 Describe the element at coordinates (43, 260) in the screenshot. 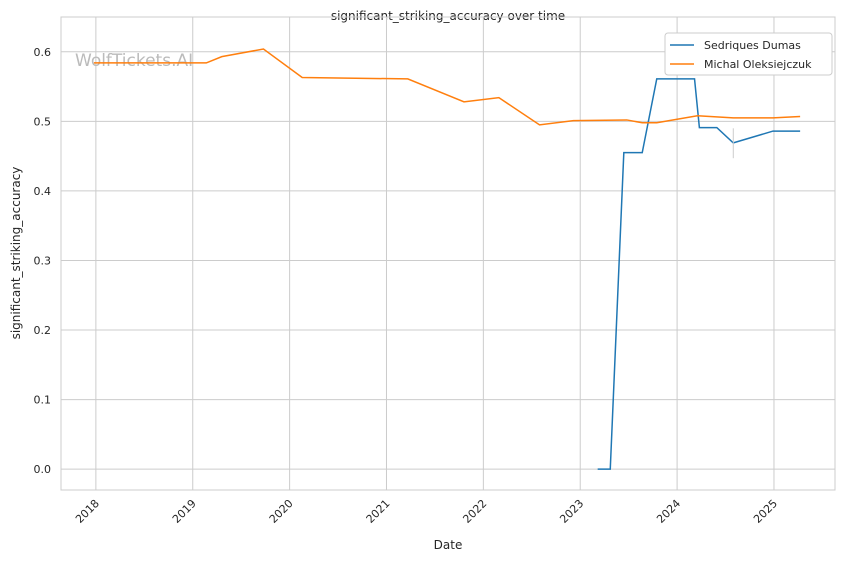

I see `y-tick-label: 0.3` at that location.